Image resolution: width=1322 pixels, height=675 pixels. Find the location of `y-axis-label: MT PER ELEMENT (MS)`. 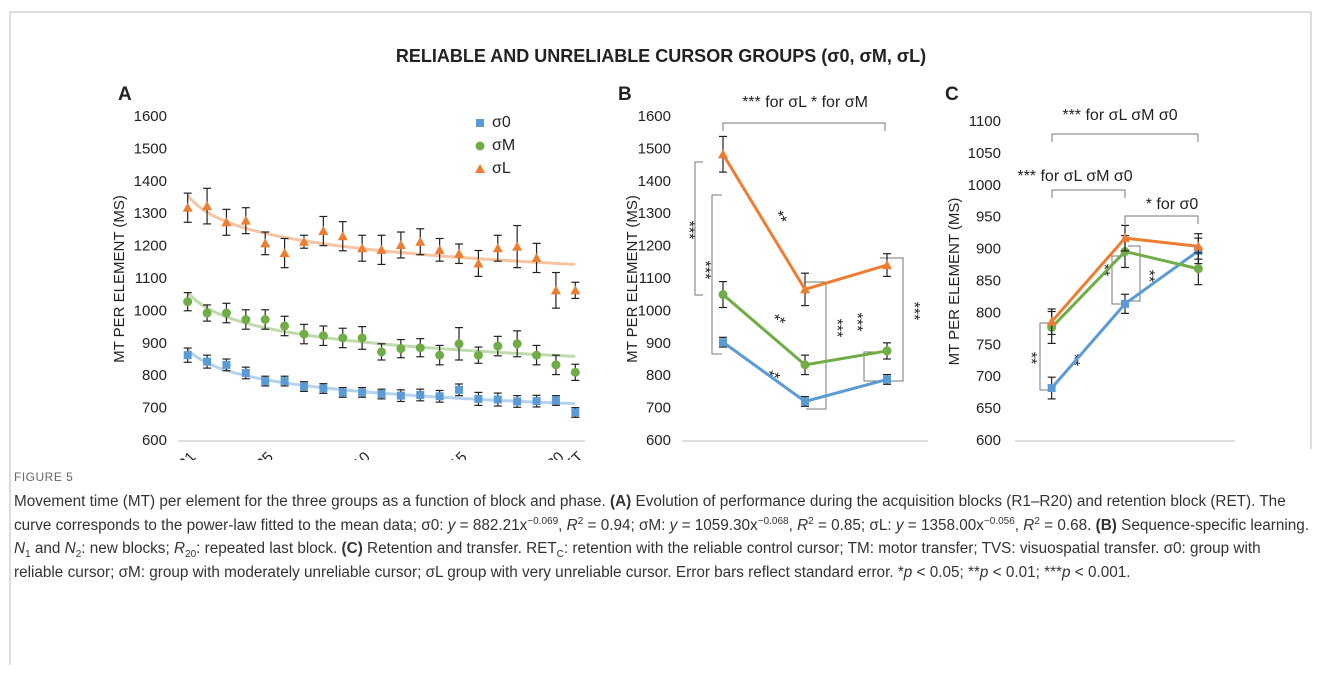

y-axis-label: MT PER ELEMENT (MS) is located at coordinates (119, 279).